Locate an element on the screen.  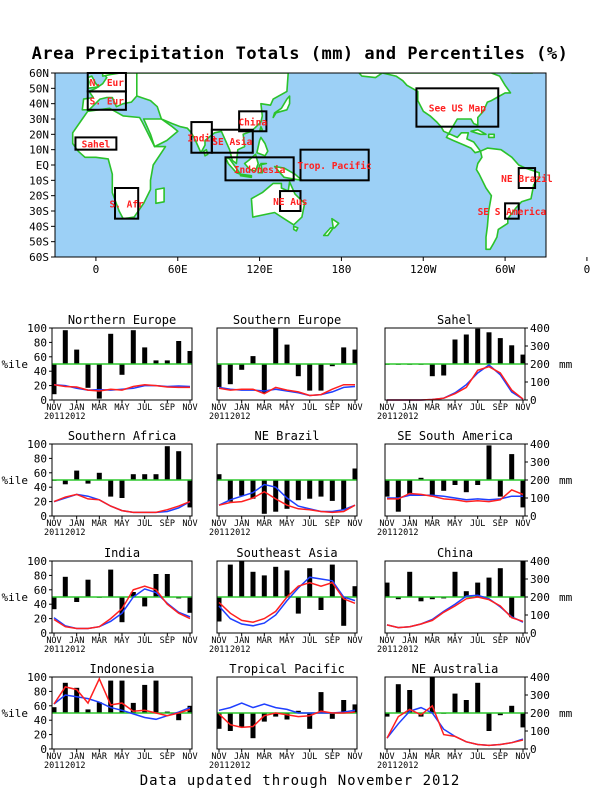
lat-tick-label: 20N is located at coordinates (39, 134).